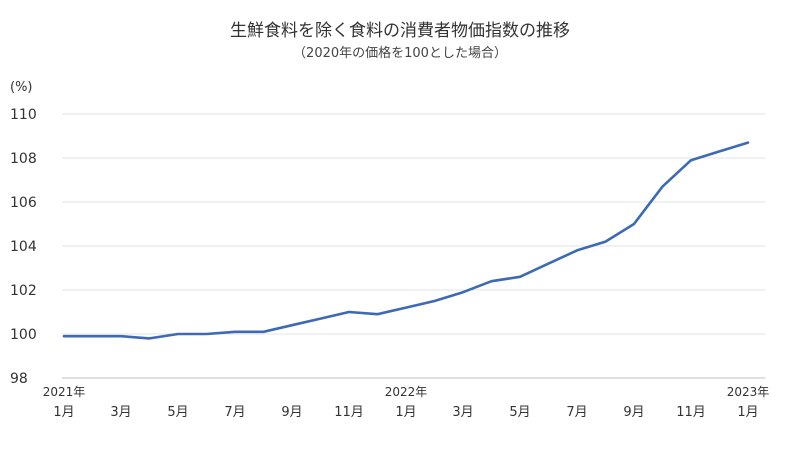 The height and width of the screenshot is (451, 800). I want to click on x-year-label: 2022年, so click(406, 392).